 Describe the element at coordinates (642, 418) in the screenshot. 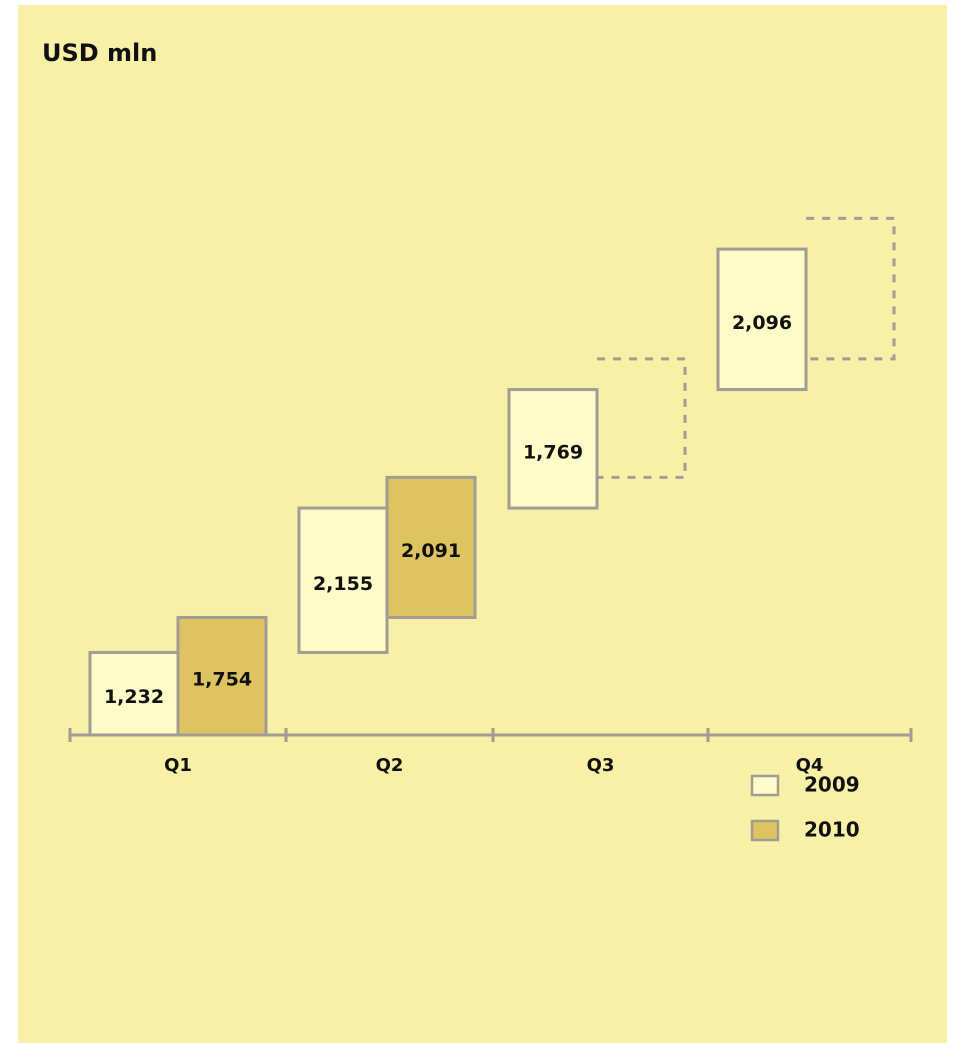

I see `placeholder-2010-q3` at that location.